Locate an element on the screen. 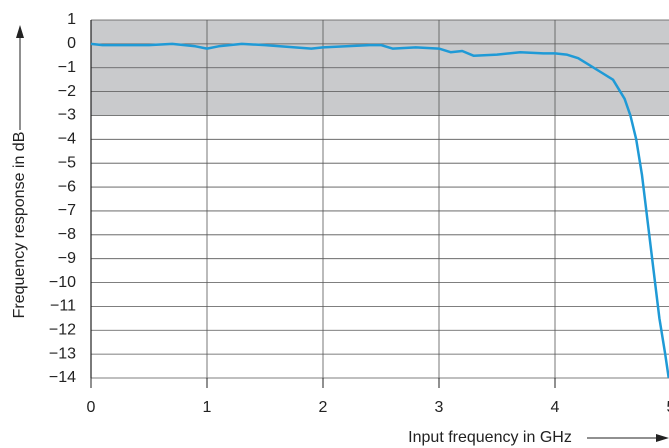 The height and width of the screenshot is (448, 669). x-tick-label: 4 is located at coordinates (555, 407).